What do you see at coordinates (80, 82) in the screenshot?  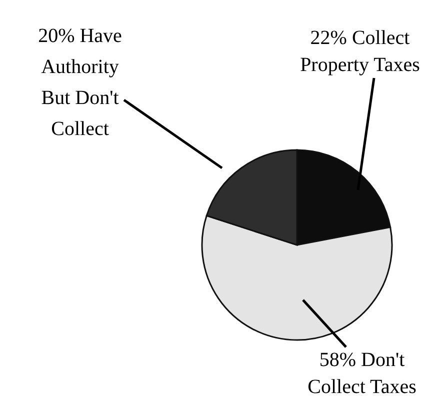 I see `slice-label: 20% Have Authority But Don't Collect` at bounding box center [80, 82].